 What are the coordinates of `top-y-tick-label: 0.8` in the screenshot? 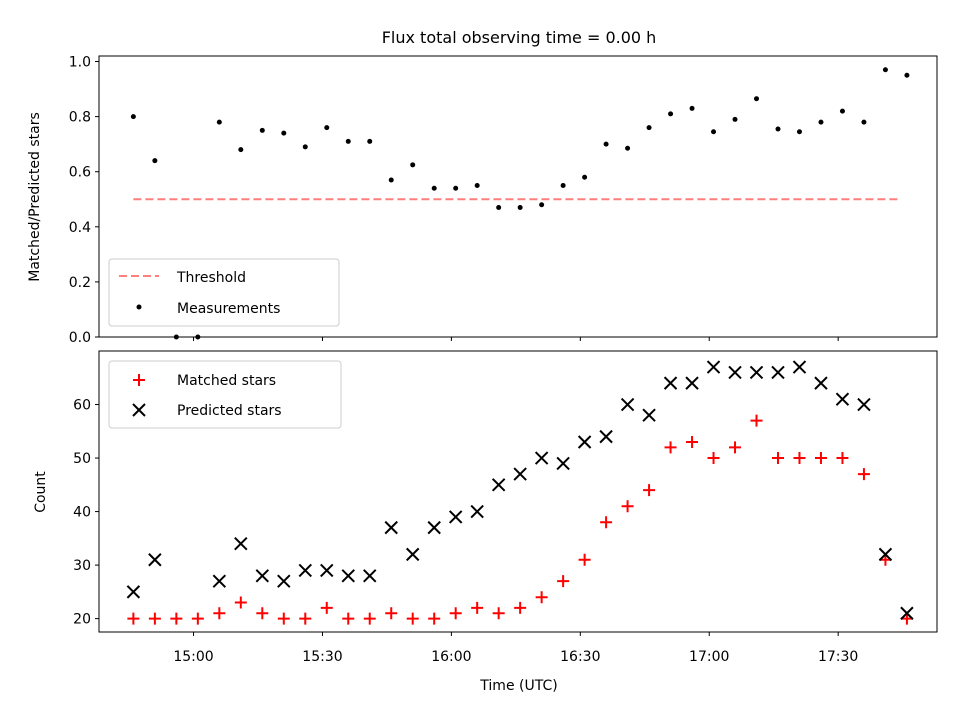 It's located at (80, 118).